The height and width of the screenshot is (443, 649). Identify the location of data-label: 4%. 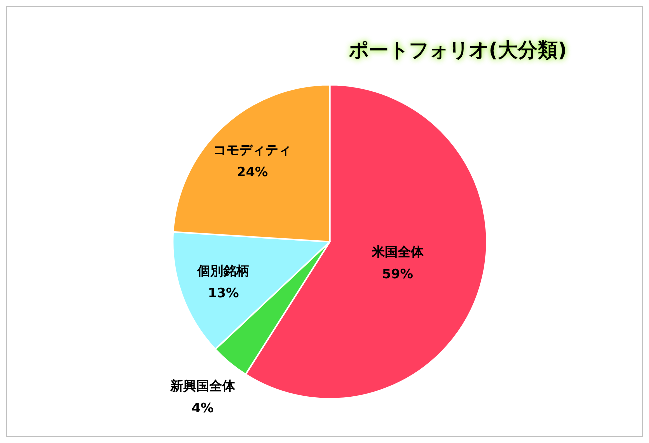
(203, 409).